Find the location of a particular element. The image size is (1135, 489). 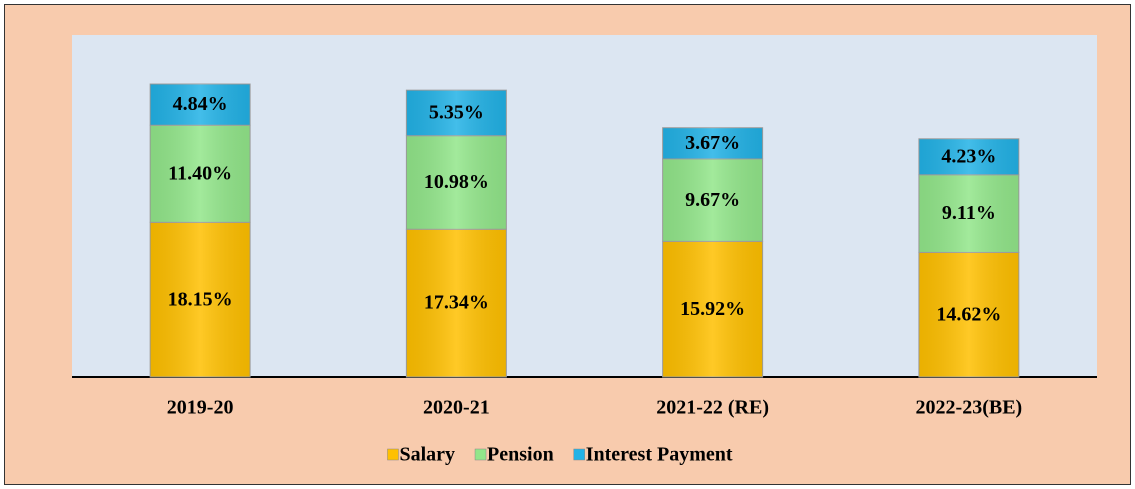

x-tick-label: 2021-22 (RE) is located at coordinates (712, 408).